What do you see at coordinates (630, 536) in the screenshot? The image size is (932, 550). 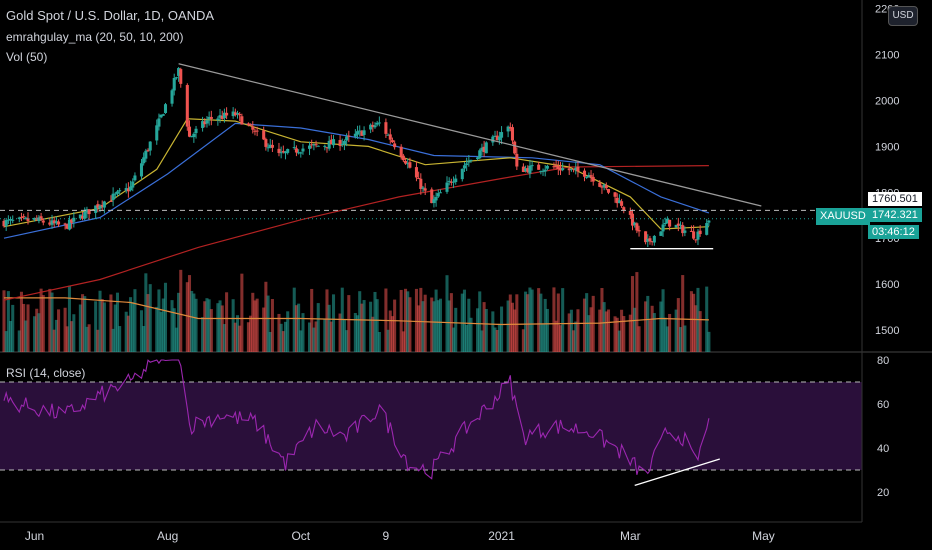 I see `time-axis-tick-Mar: Mar` at bounding box center [630, 536].